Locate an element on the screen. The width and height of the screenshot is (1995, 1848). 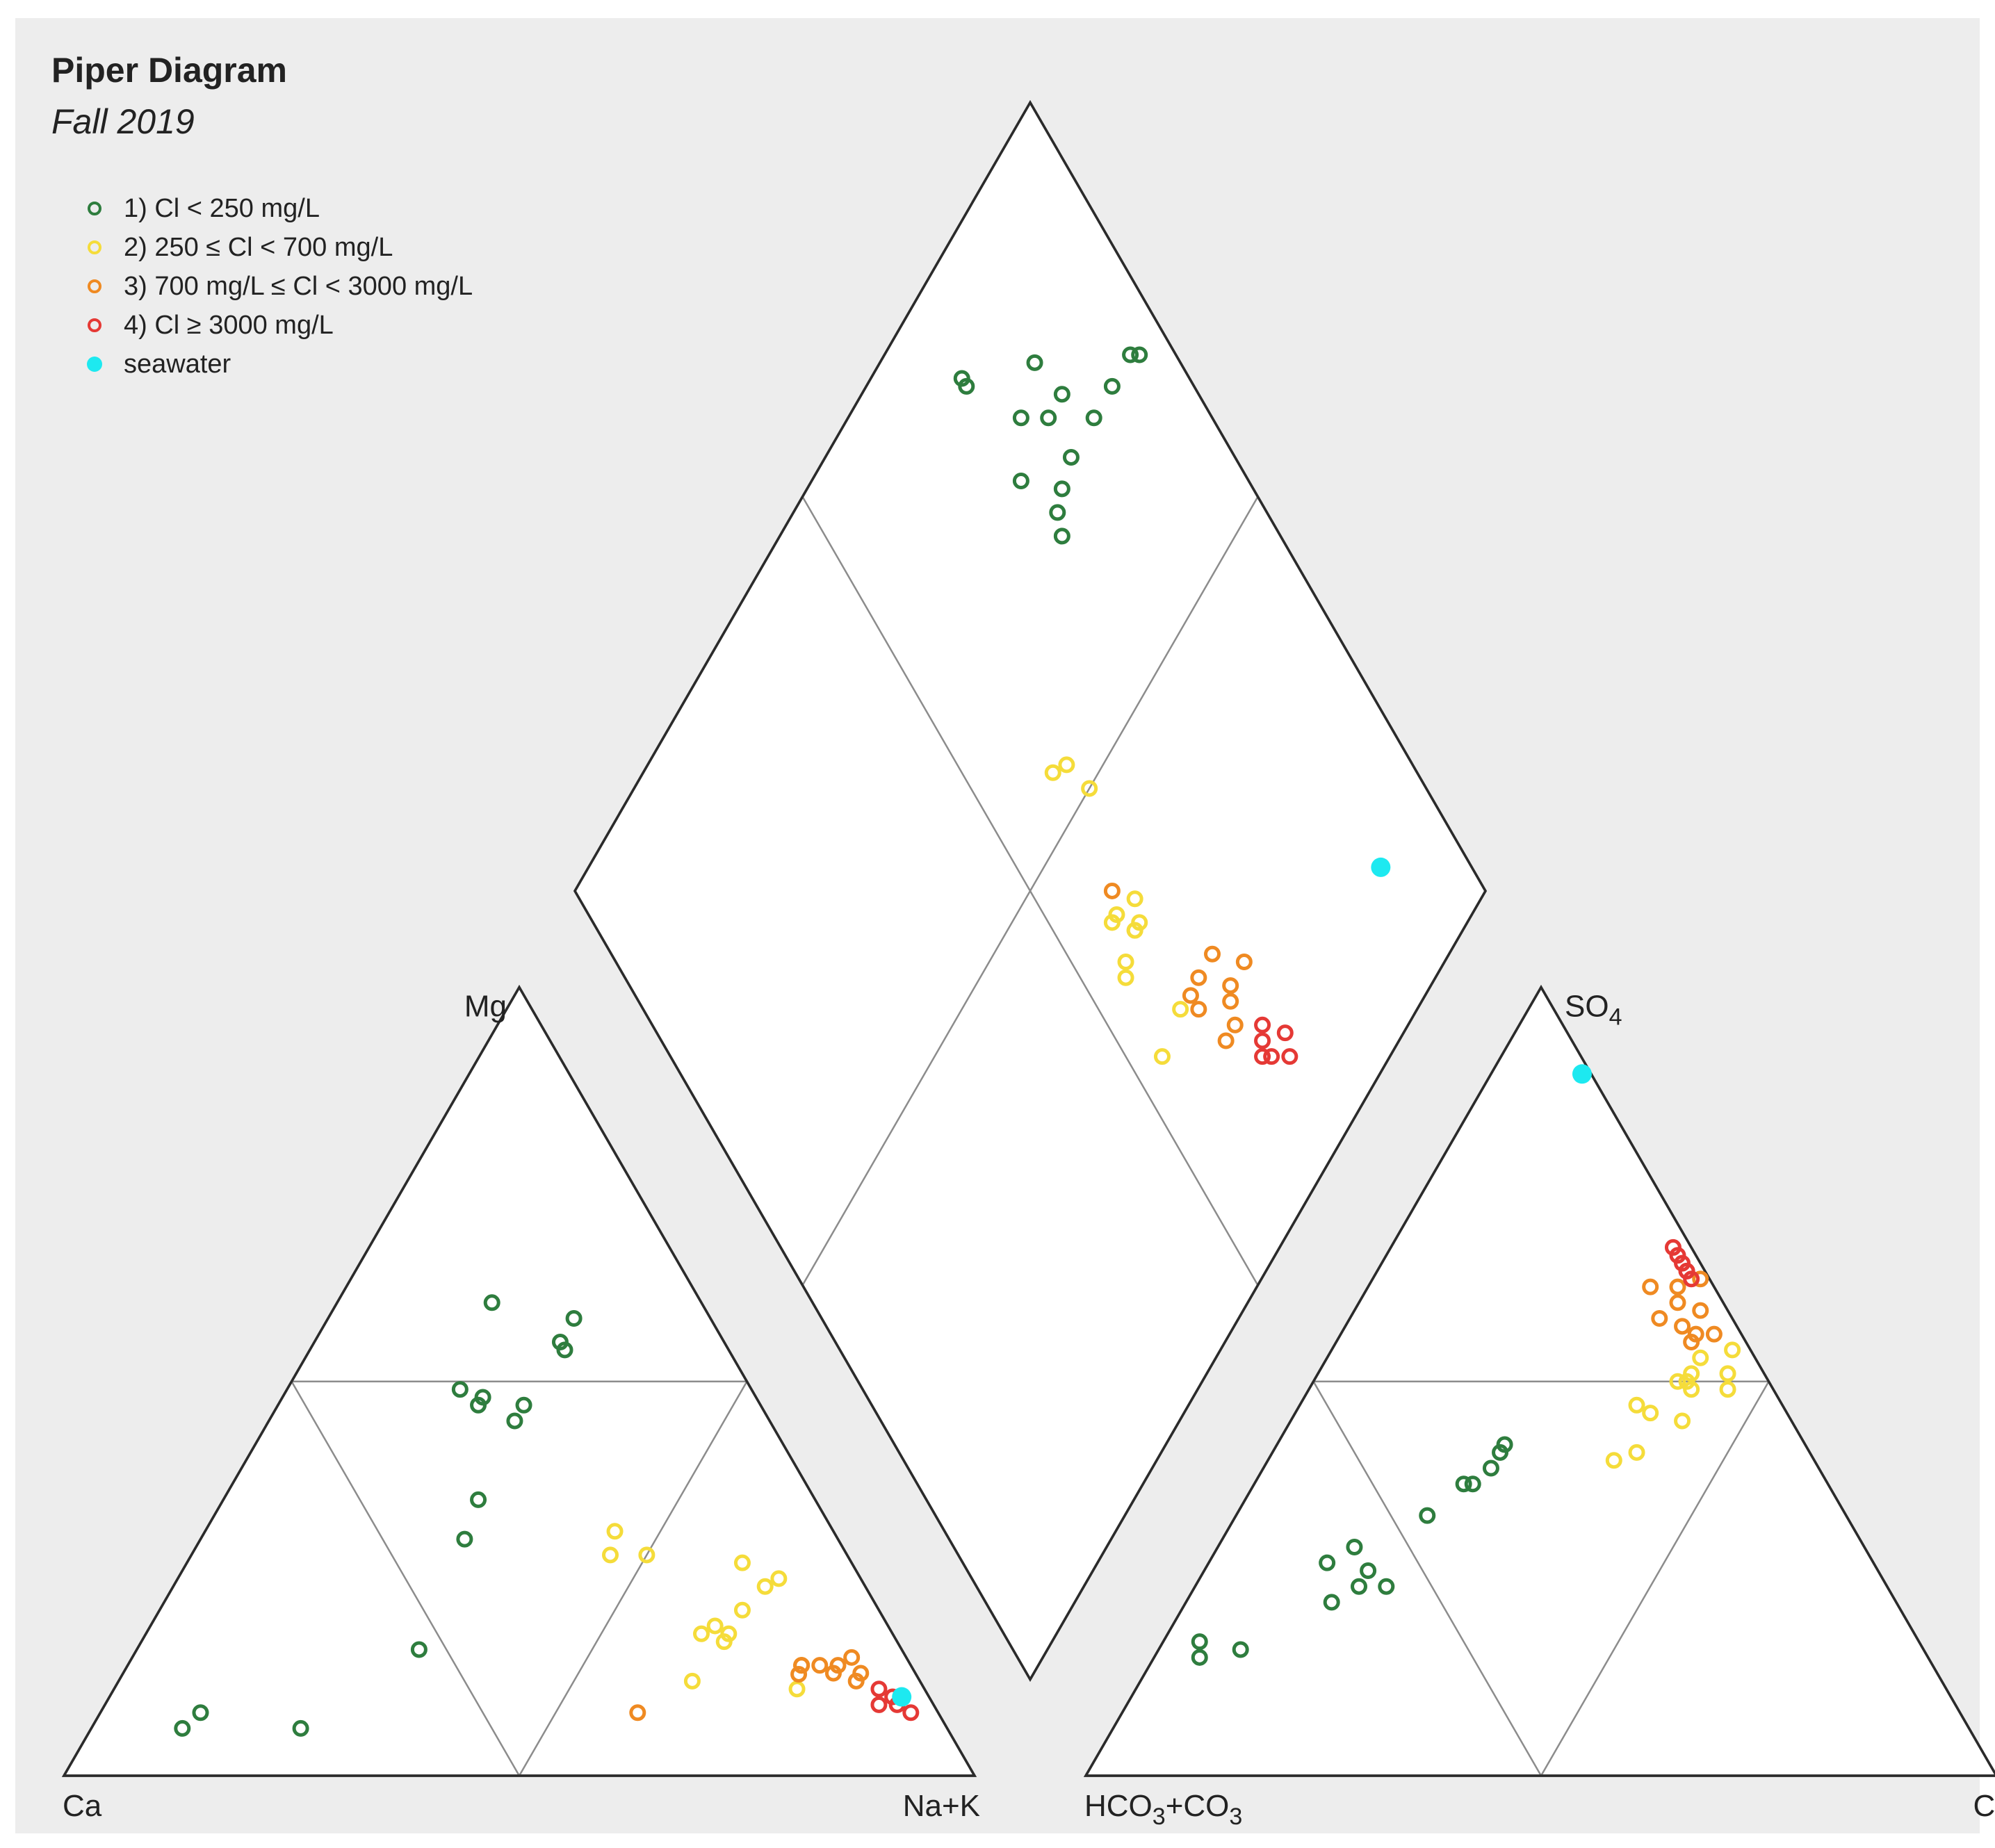
label-hco3-co3: HCO3+CO3 is located at coordinates (1163, 1809).